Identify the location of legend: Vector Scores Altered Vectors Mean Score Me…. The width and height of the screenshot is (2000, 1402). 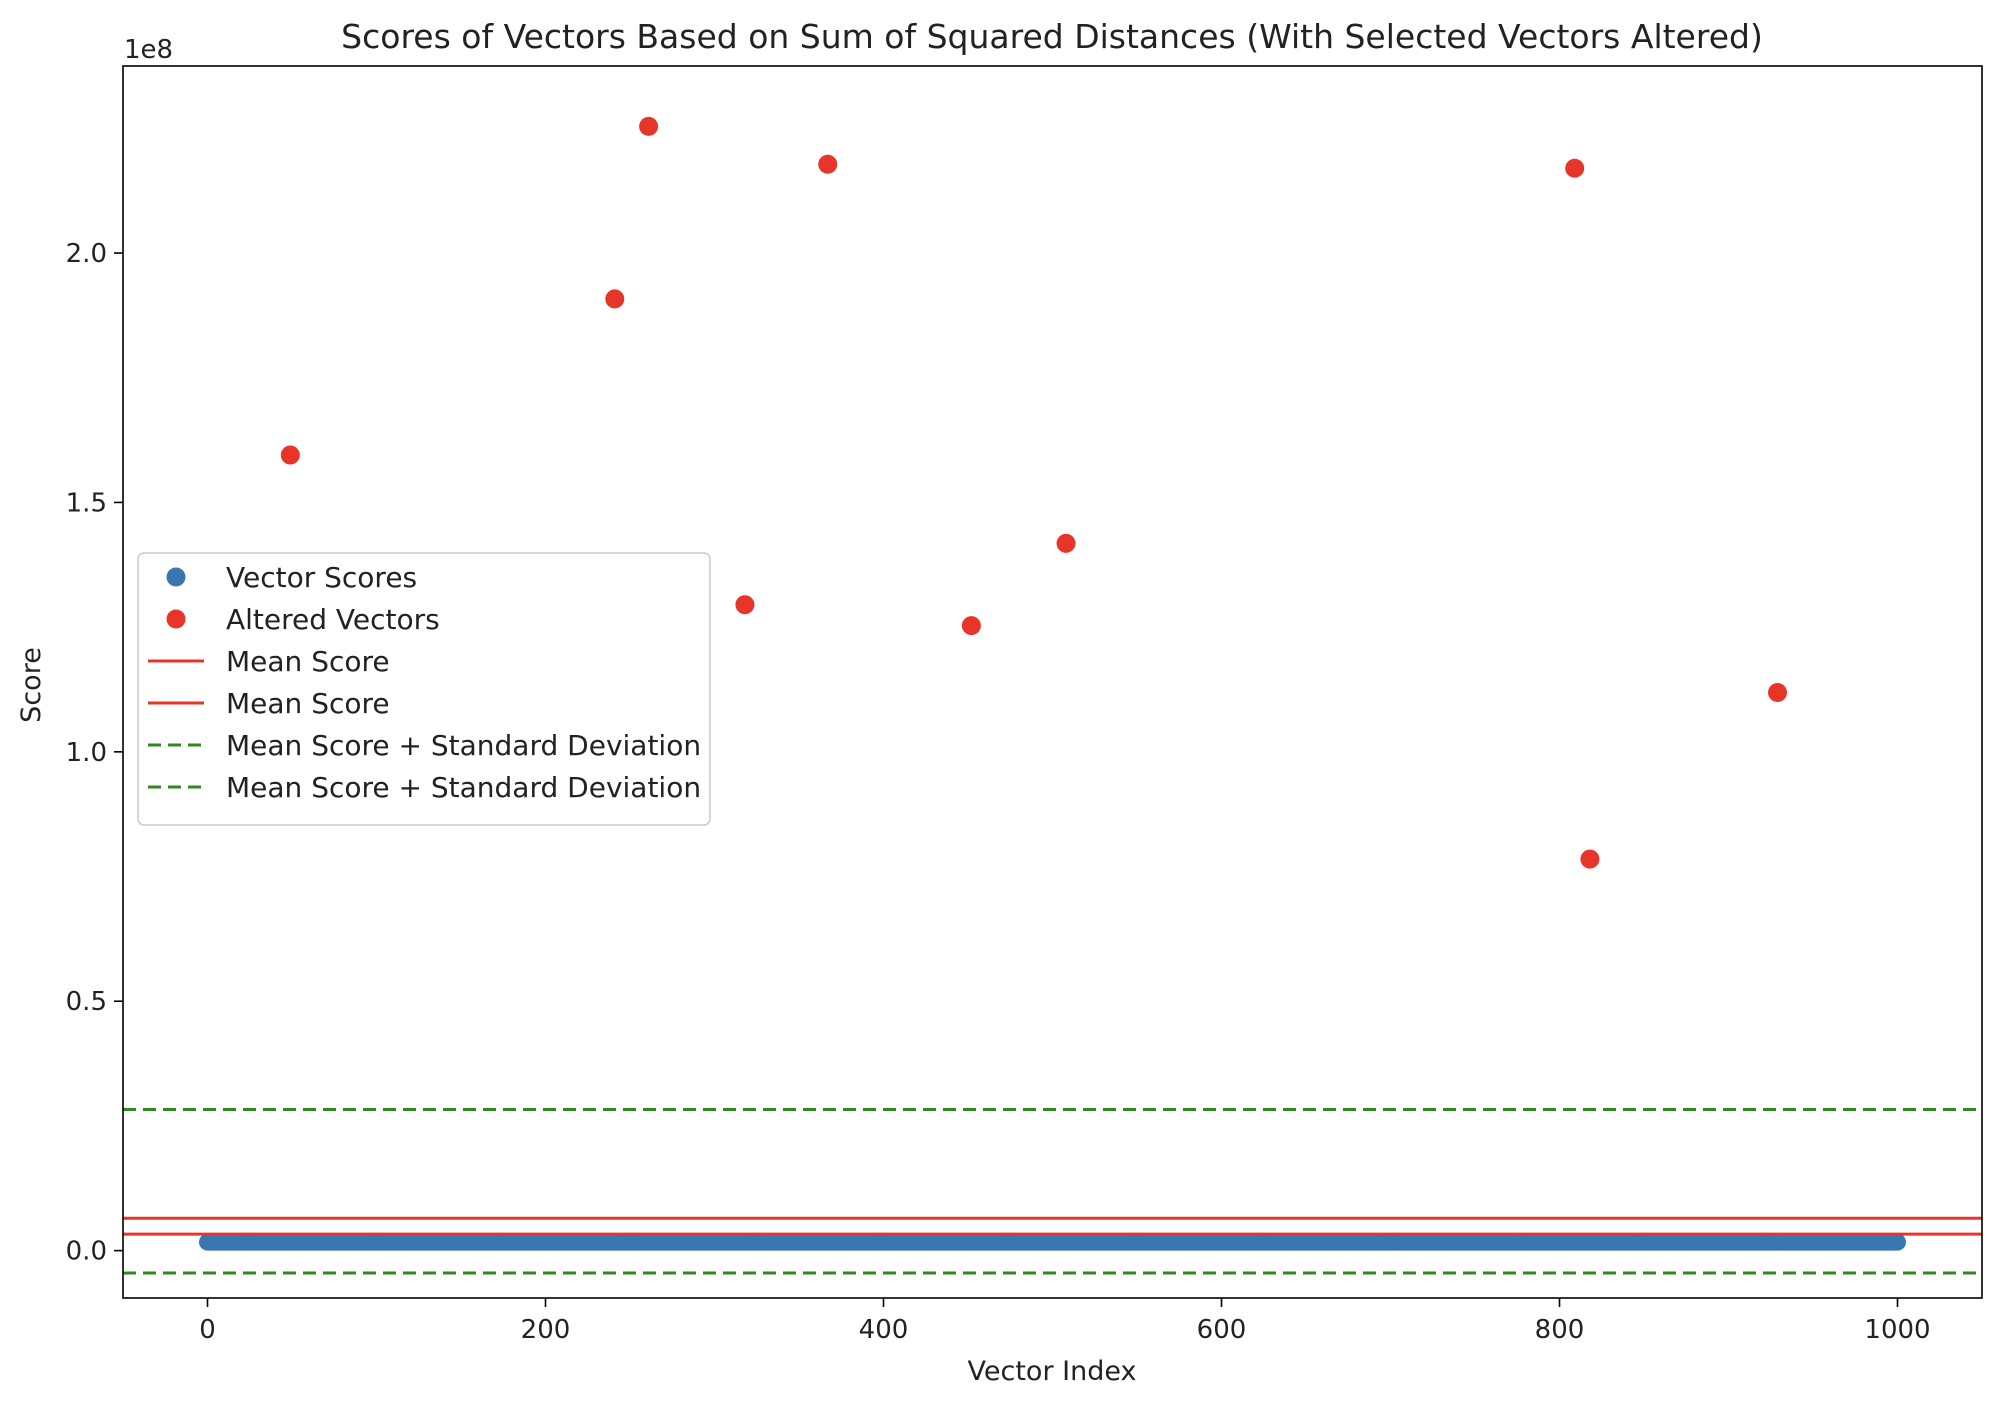
(424, 689).